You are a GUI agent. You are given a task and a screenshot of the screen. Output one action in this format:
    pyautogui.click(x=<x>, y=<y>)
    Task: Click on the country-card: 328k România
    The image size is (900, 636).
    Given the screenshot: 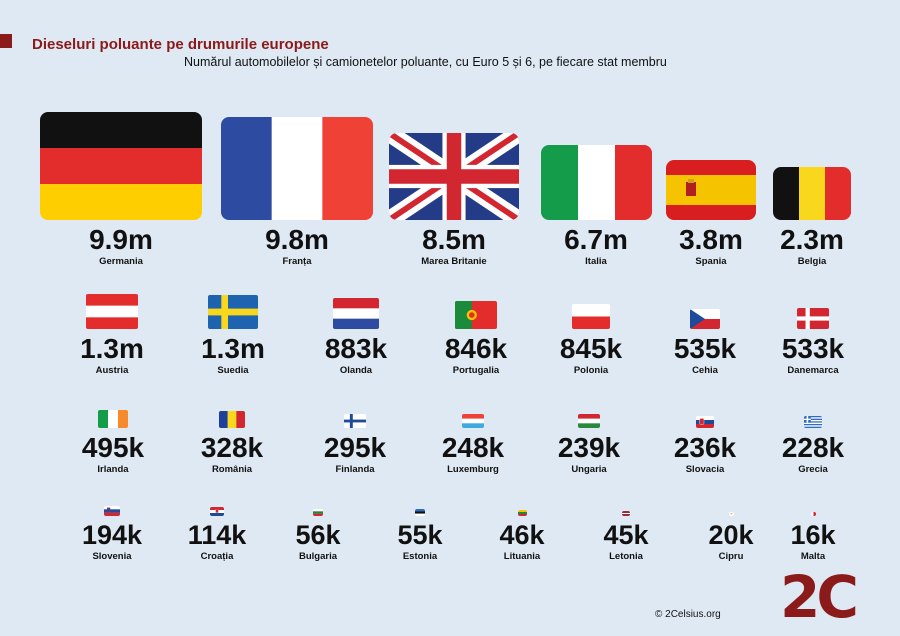 What is the action you would take?
    pyautogui.click(x=232, y=442)
    